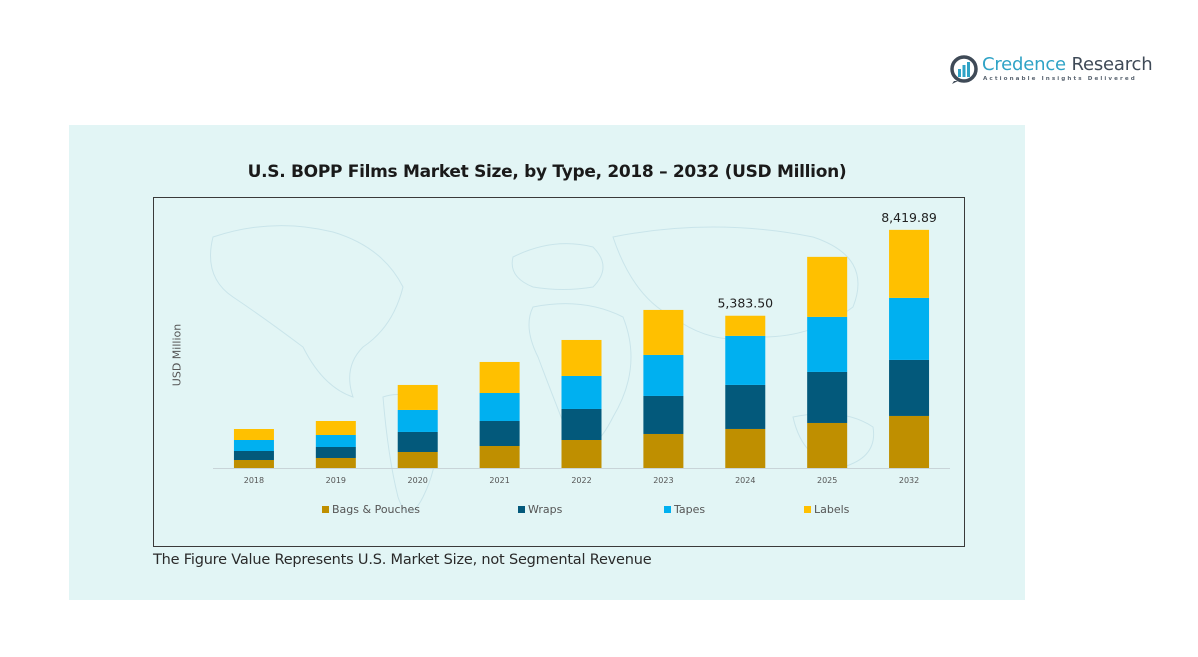 This screenshot has width=1198, height=657. Describe the element at coordinates (335, 452) in the screenshot. I see `bar-segment-wraps-2019` at that location.